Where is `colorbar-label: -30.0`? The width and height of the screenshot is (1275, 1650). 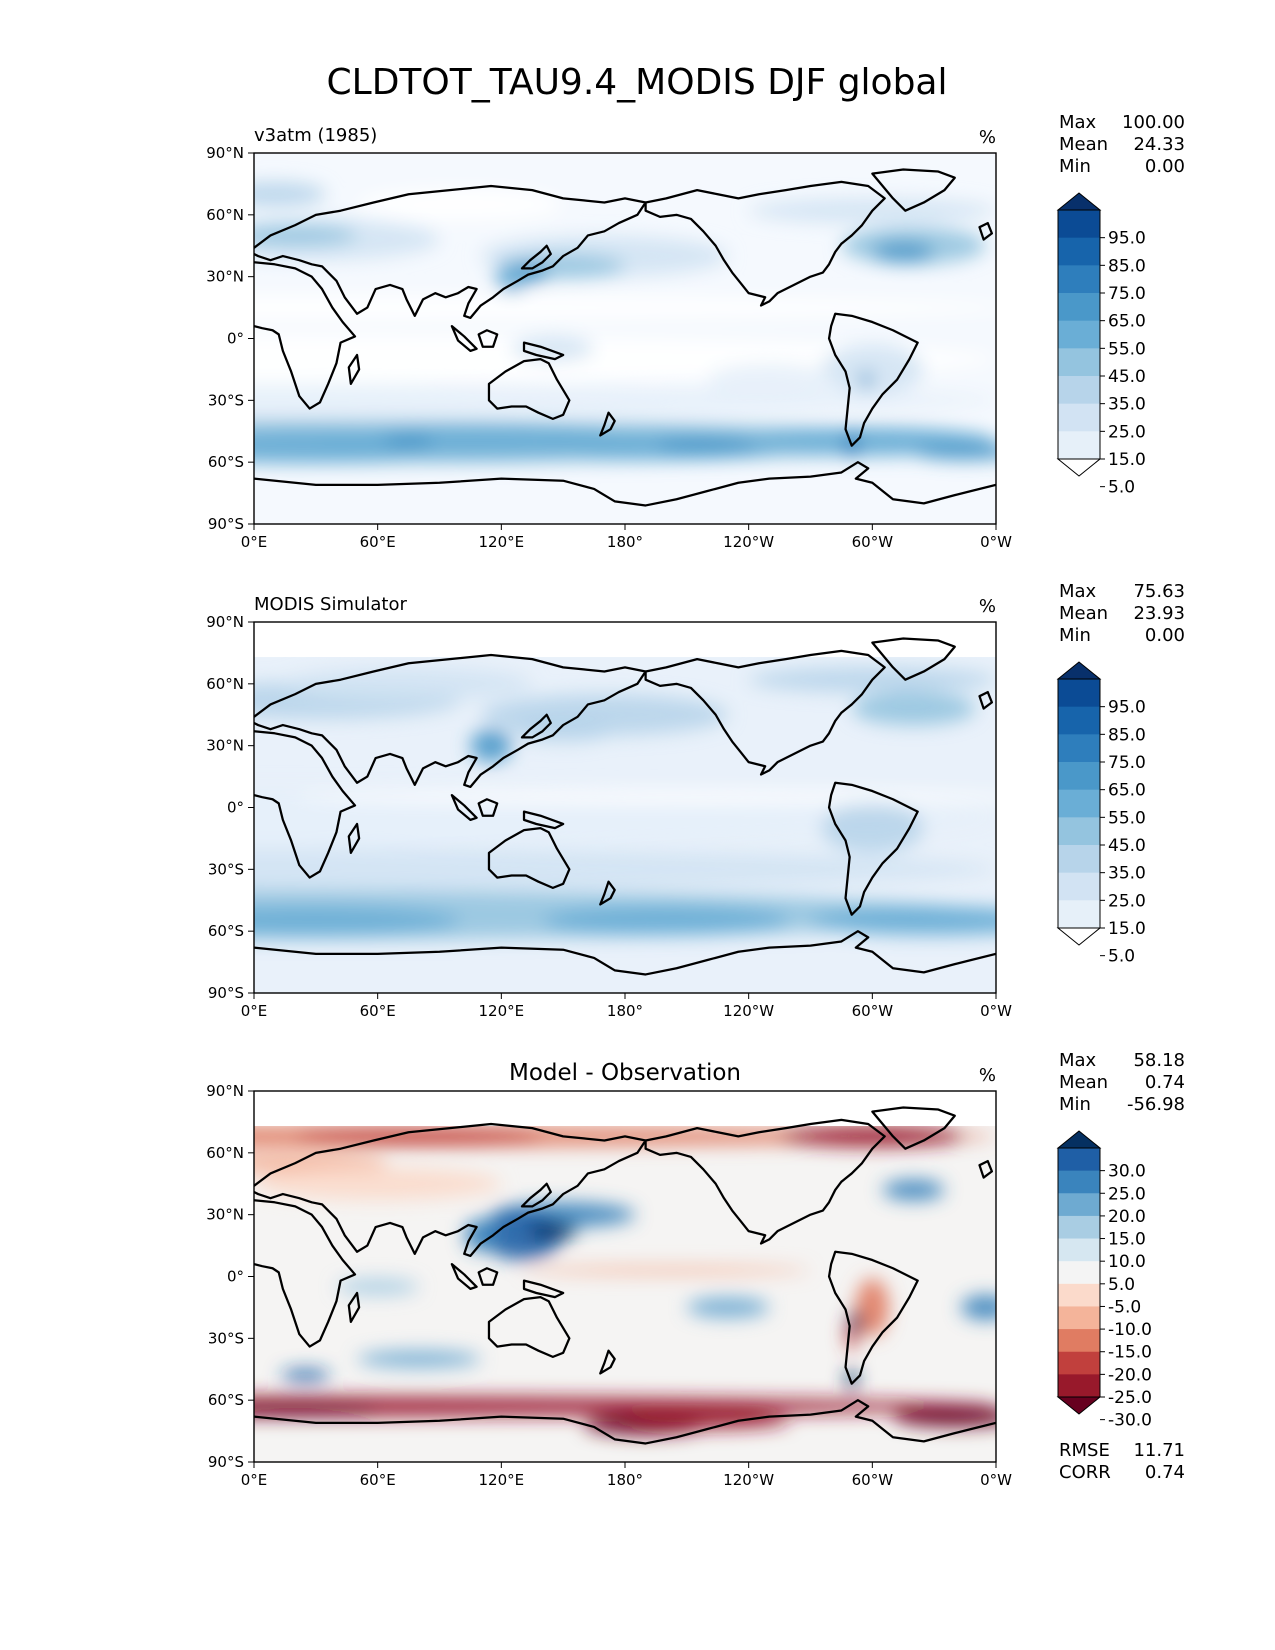 colorbar-label: -30.0 is located at coordinates (1130, 1421).